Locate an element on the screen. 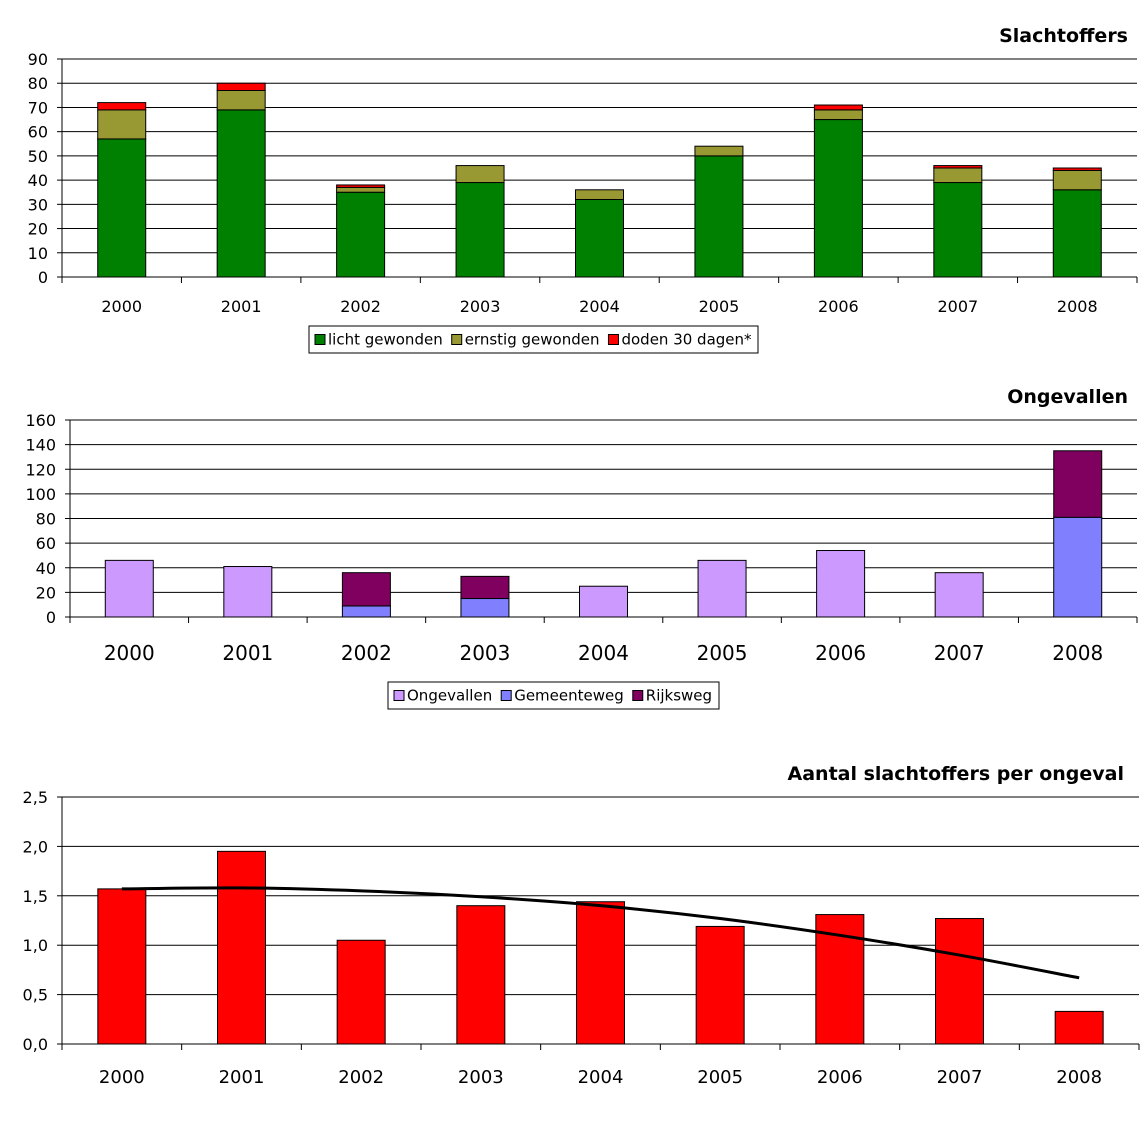 The image size is (1145, 1125). legend: Ongevallen Gemeenteweg Rijksweg is located at coordinates (553, 695).